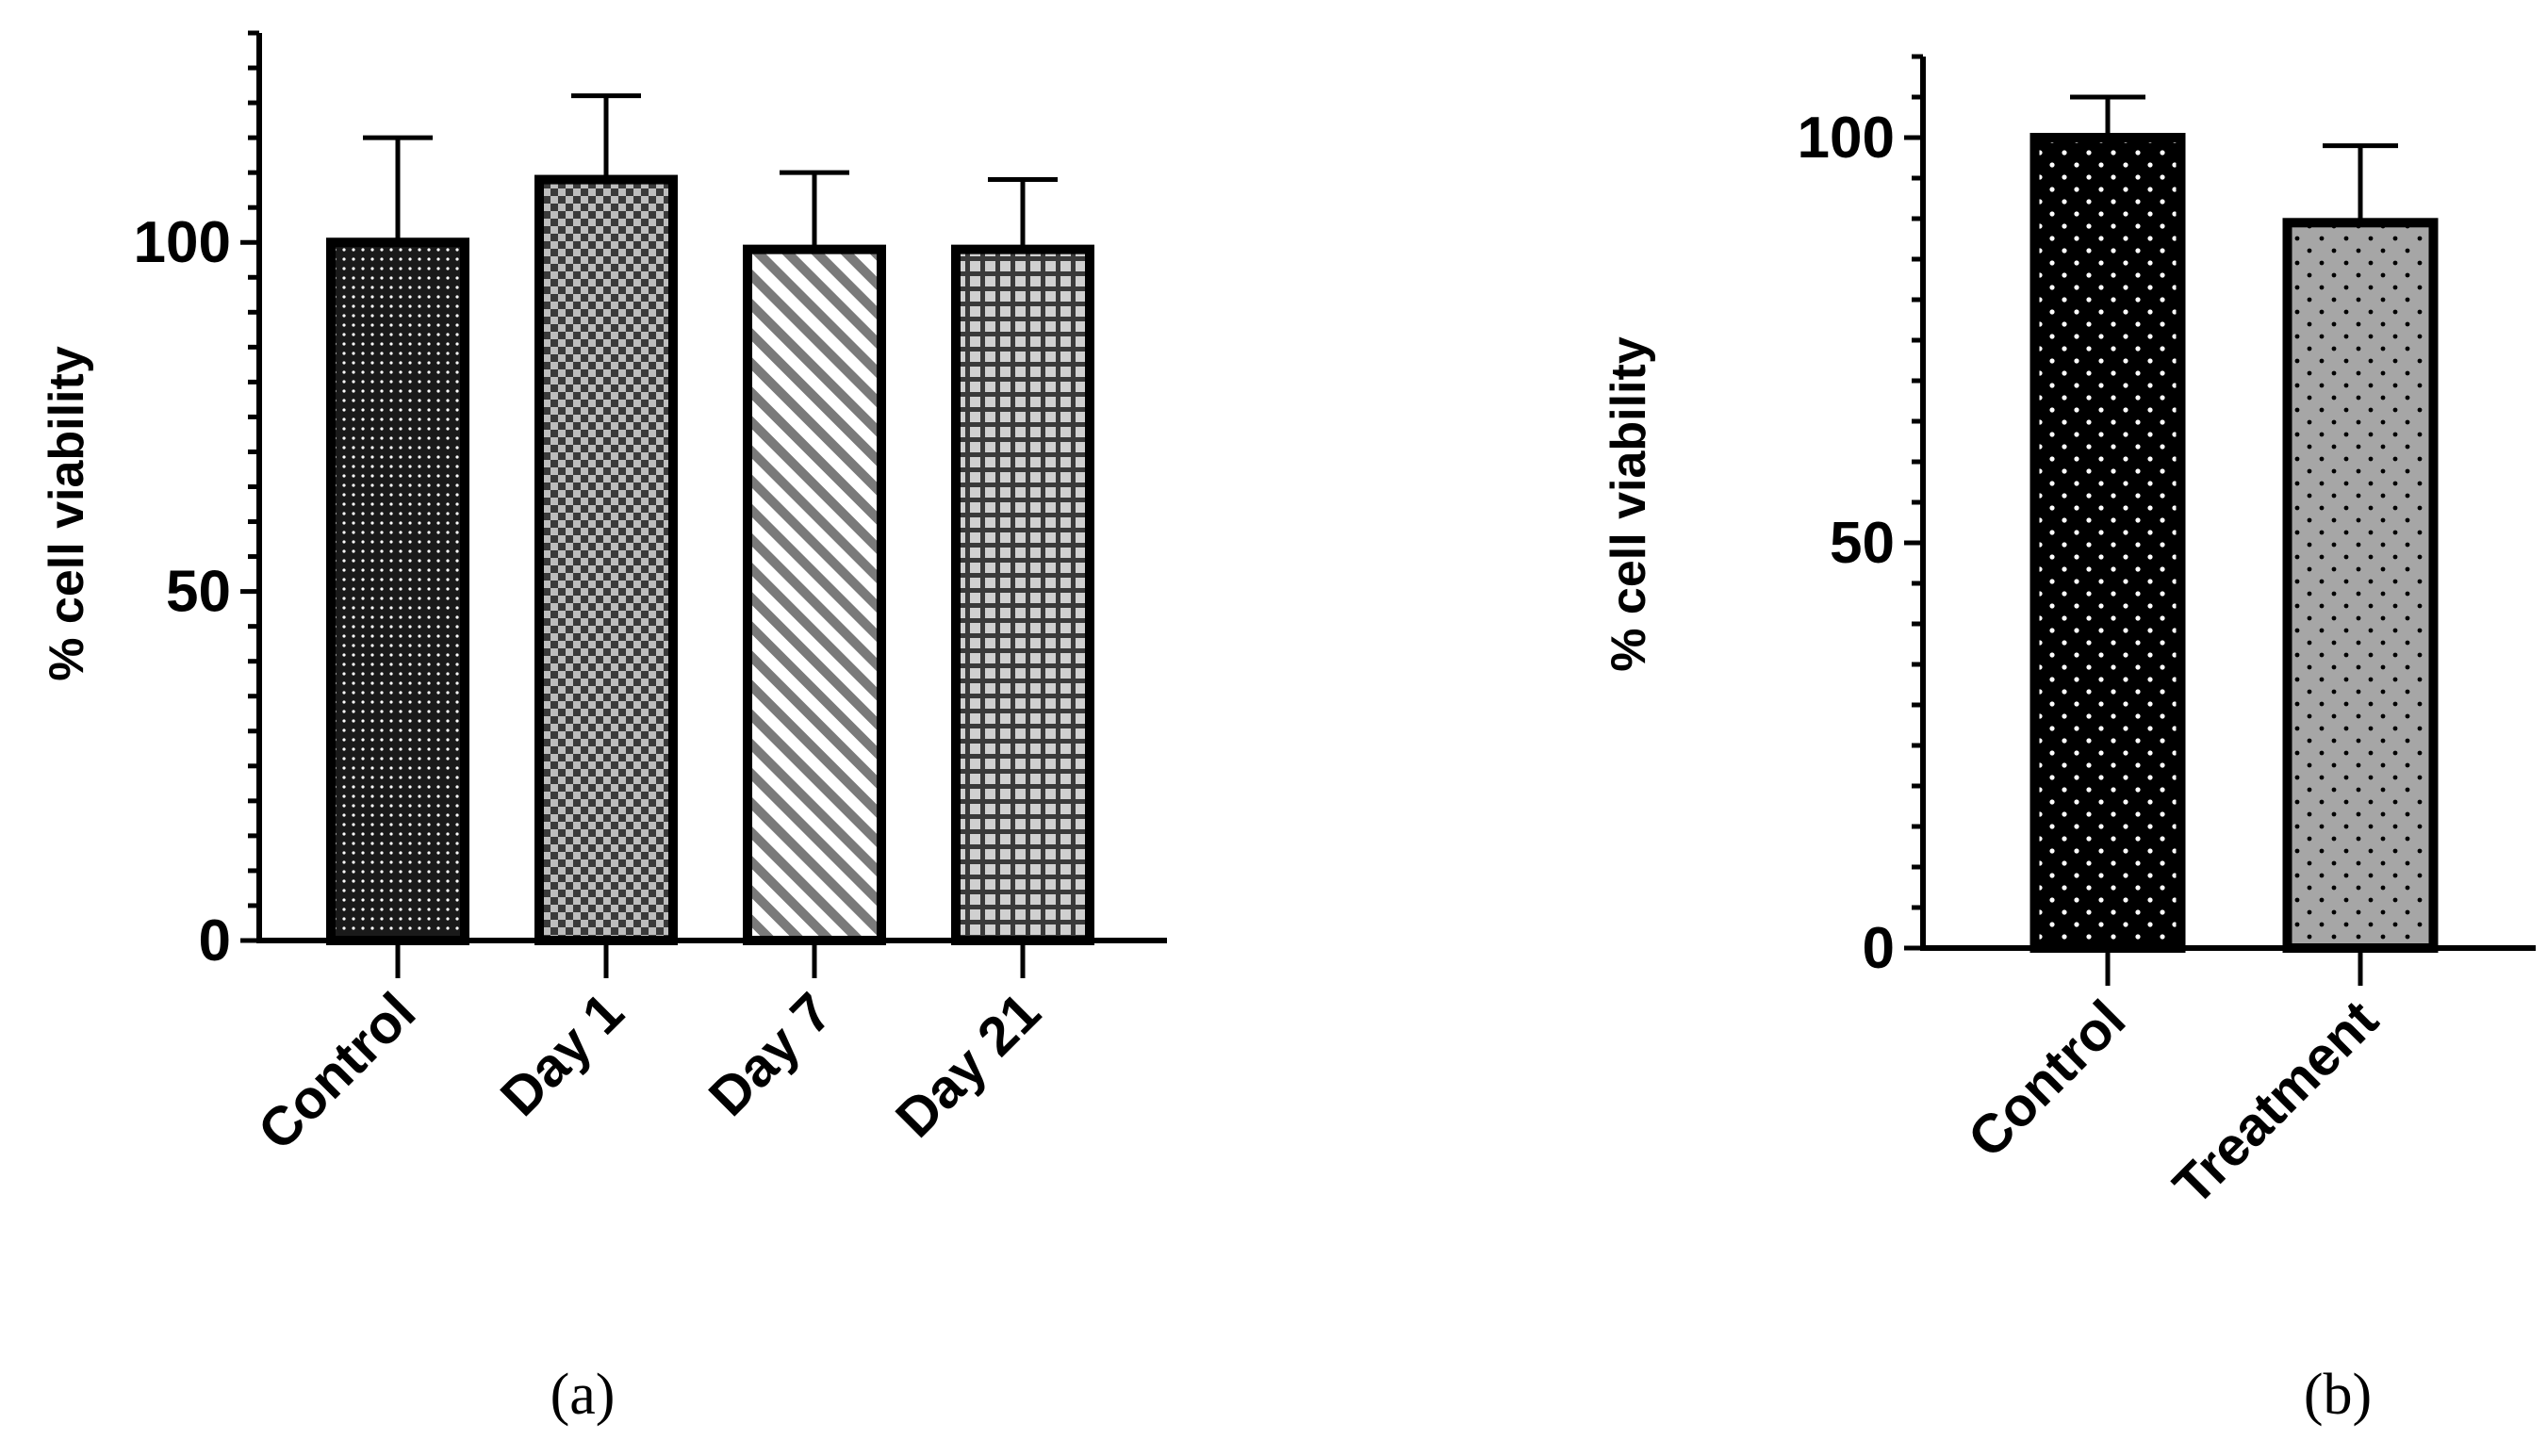  I want to click on panel-a-y-tick-label: 100, so click(183, 243).